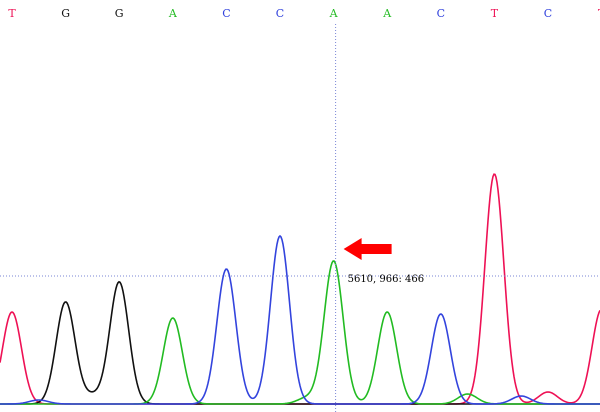 This screenshot has width=600, height=412. I want to click on base-call-9: T, so click(495, 13).